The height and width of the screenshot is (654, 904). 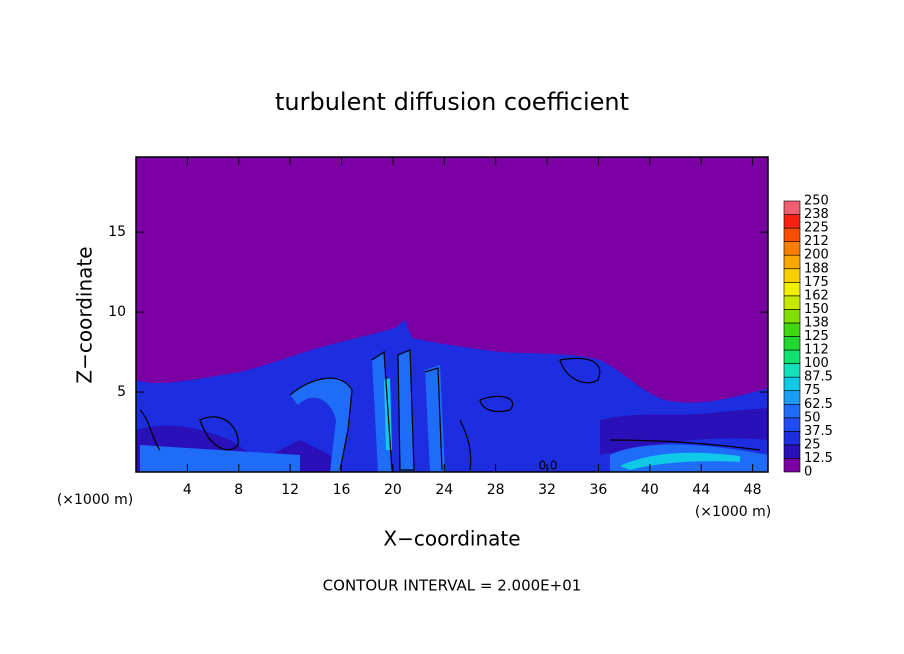 I want to click on x-tick-label: 16, so click(x=342, y=490).